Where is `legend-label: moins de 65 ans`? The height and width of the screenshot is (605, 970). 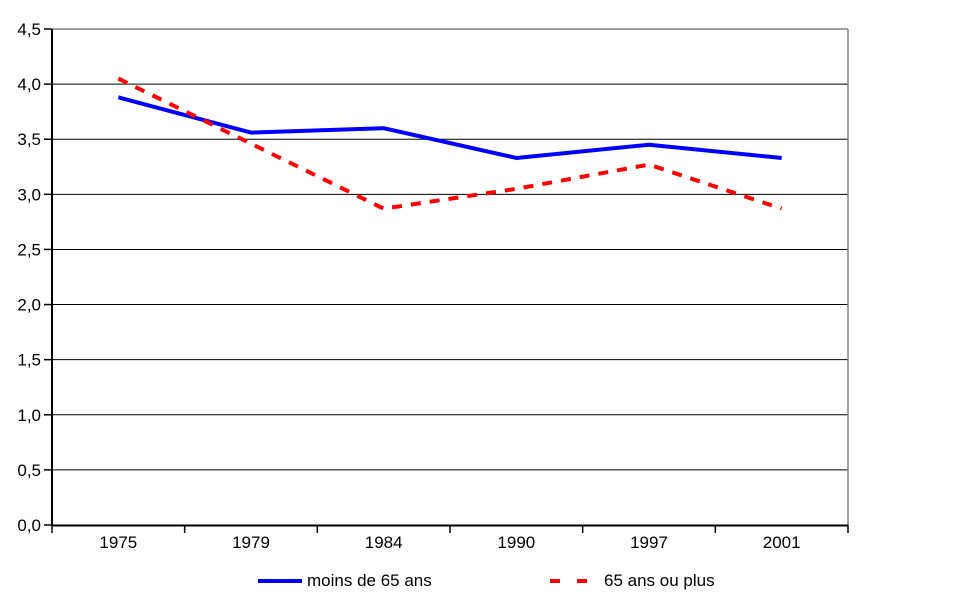
legend-label: moins de 65 ans is located at coordinates (369, 580).